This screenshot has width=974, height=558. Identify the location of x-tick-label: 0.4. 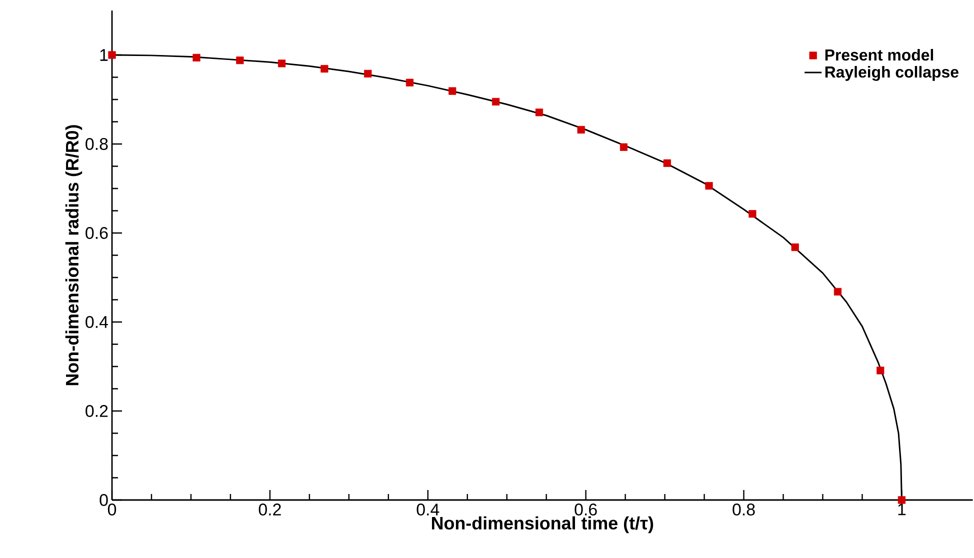
(428, 510).